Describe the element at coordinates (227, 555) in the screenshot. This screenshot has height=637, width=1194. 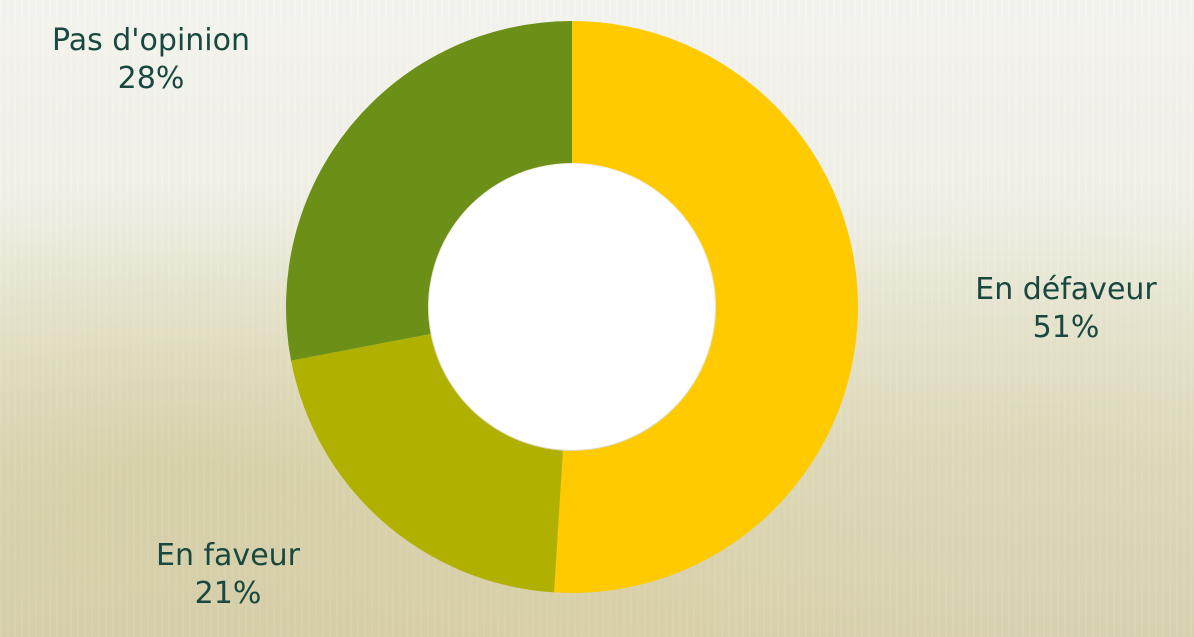
I see `slice-label-text: En faveur` at that location.